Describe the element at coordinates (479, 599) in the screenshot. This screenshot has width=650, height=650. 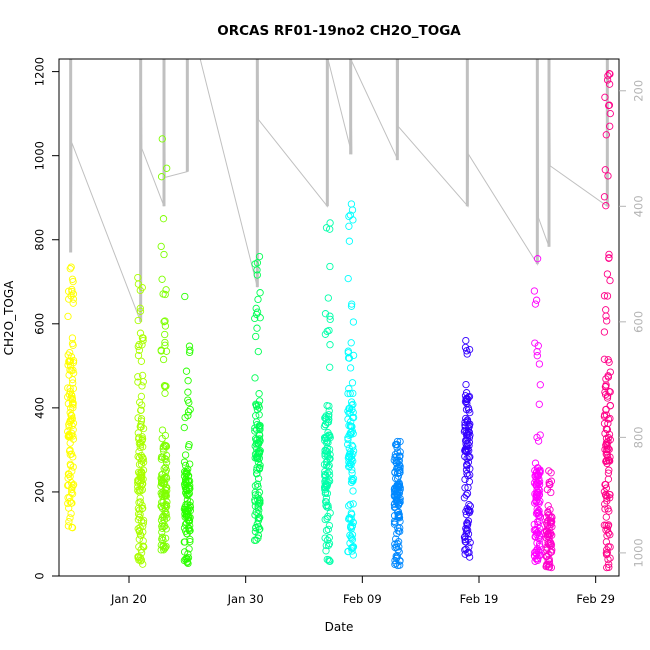
I see `x-tick-label: Feb 19` at that location.